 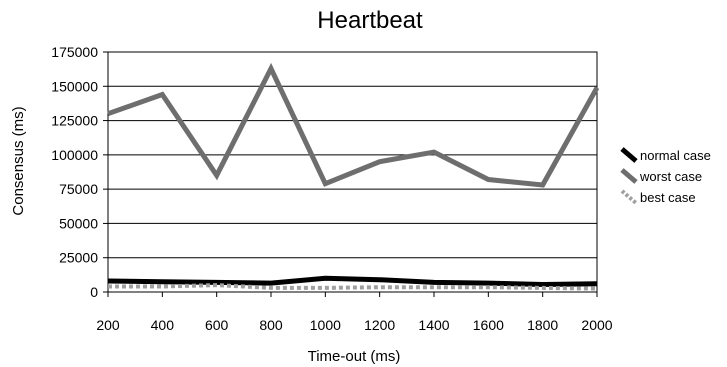 I want to click on y-tick-label: 125000, so click(x=74, y=121).